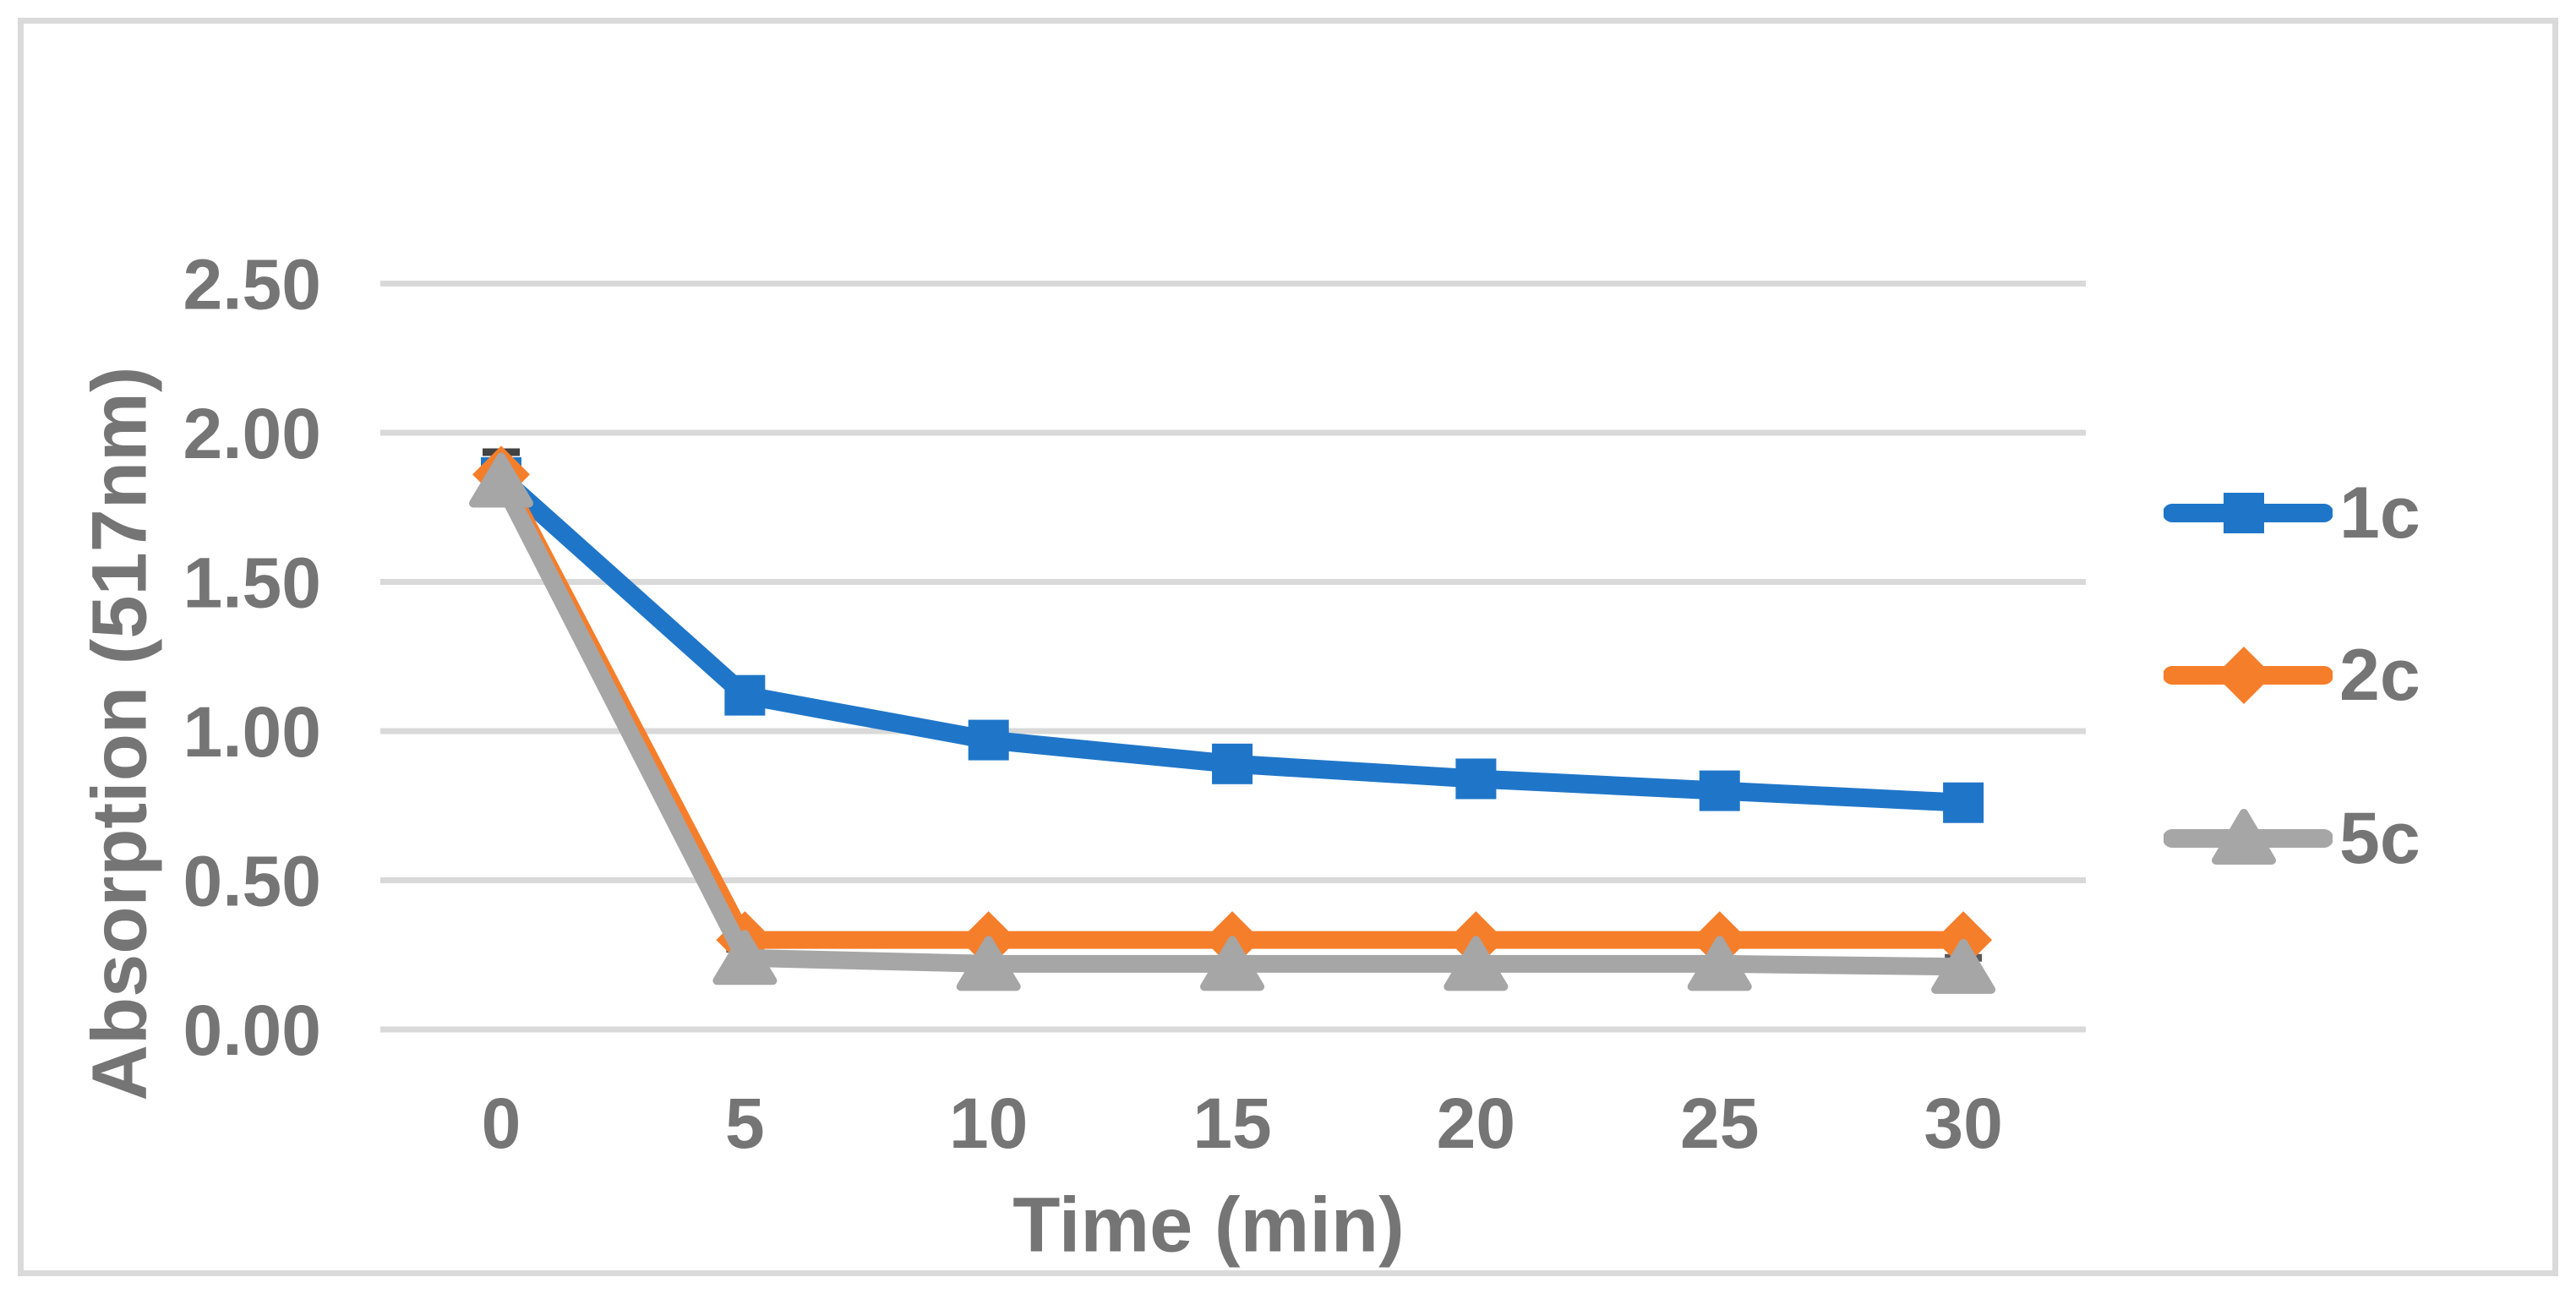 The width and height of the screenshot is (2576, 1294). What do you see at coordinates (988, 1123) in the screenshot?
I see `x-tick-label-10: 10` at bounding box center [988, 1123].